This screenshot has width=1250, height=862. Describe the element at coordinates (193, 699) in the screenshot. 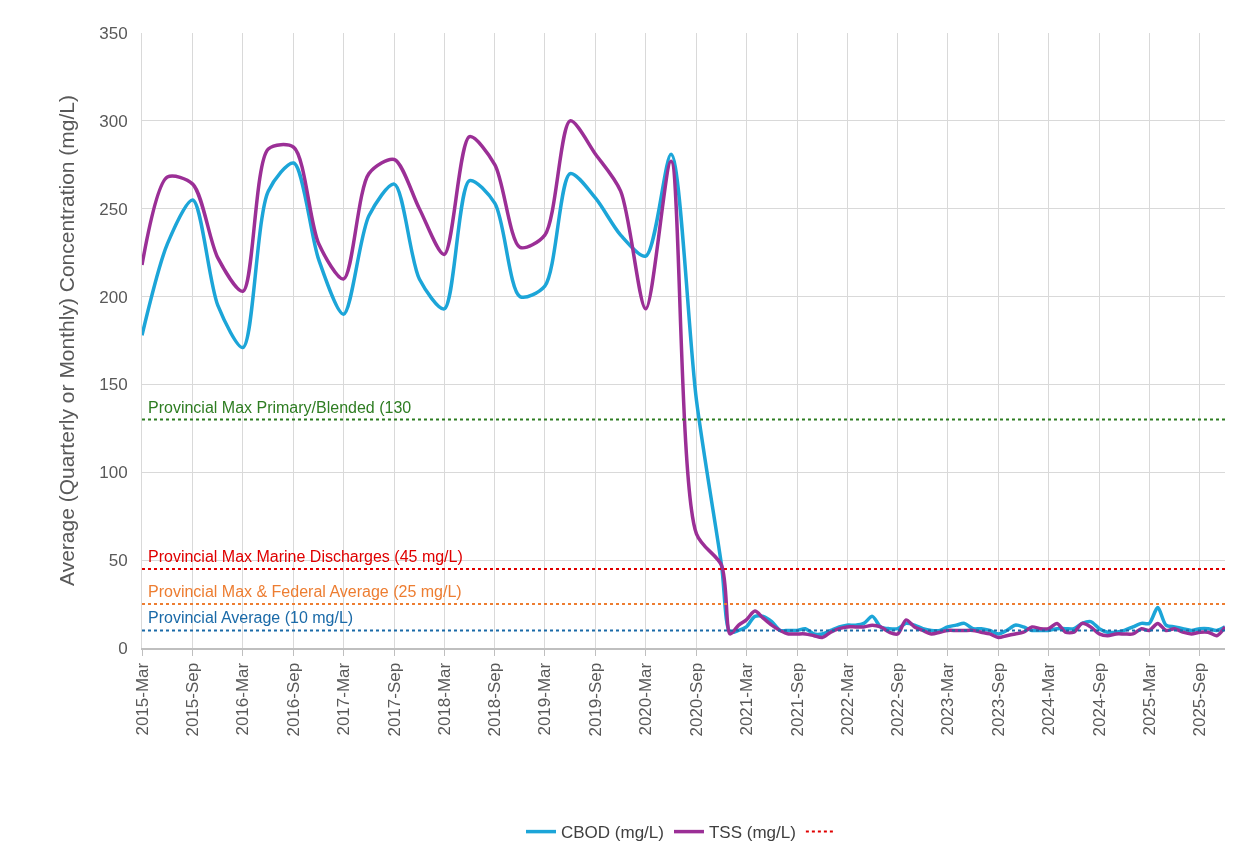

I see `x-tick-label: 2015-Sep` at that location.